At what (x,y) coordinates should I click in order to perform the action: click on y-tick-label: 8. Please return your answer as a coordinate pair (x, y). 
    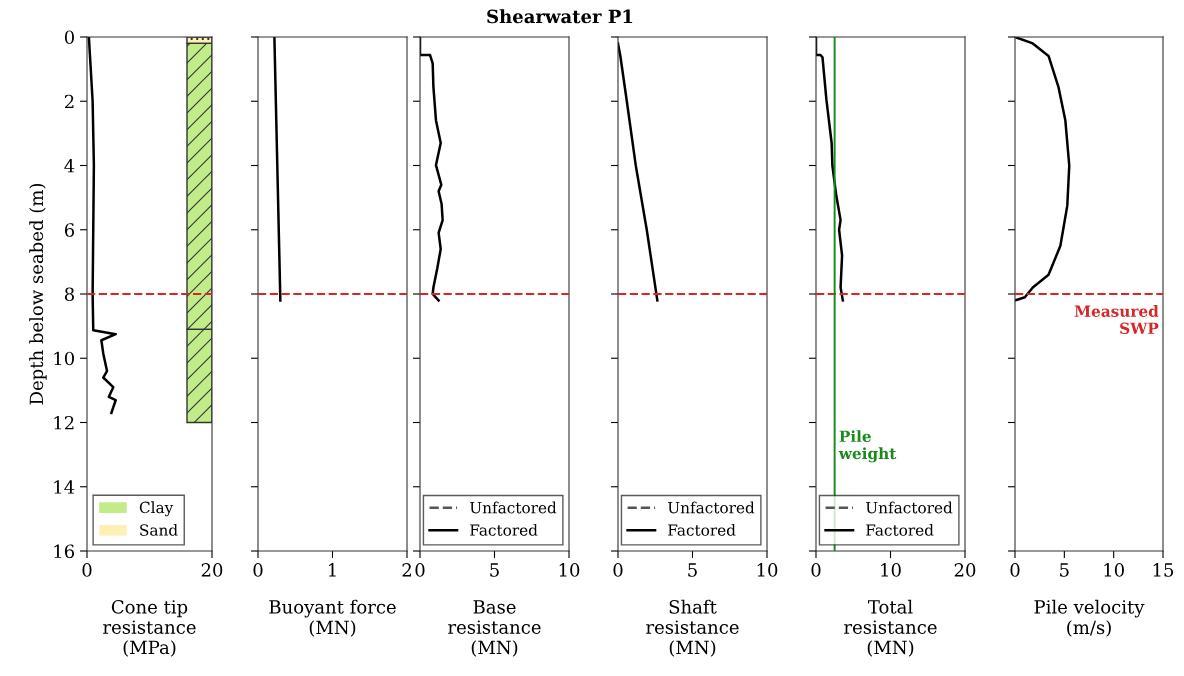
    Looking at the image, I should click on (69, 294).